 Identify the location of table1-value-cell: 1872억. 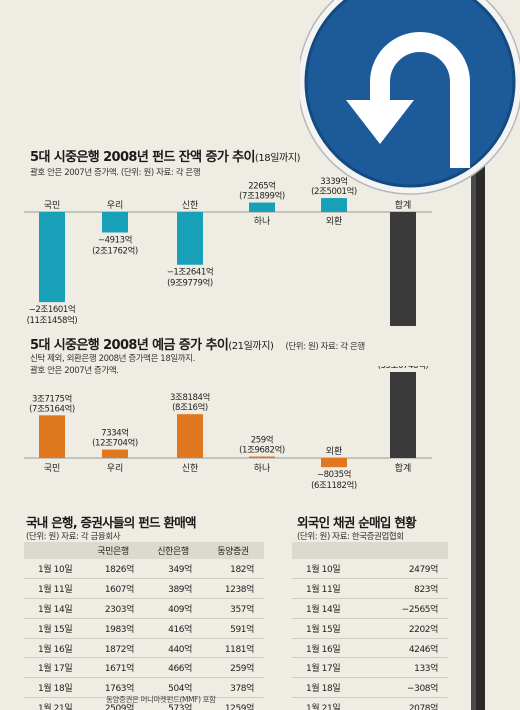
(113, 648).